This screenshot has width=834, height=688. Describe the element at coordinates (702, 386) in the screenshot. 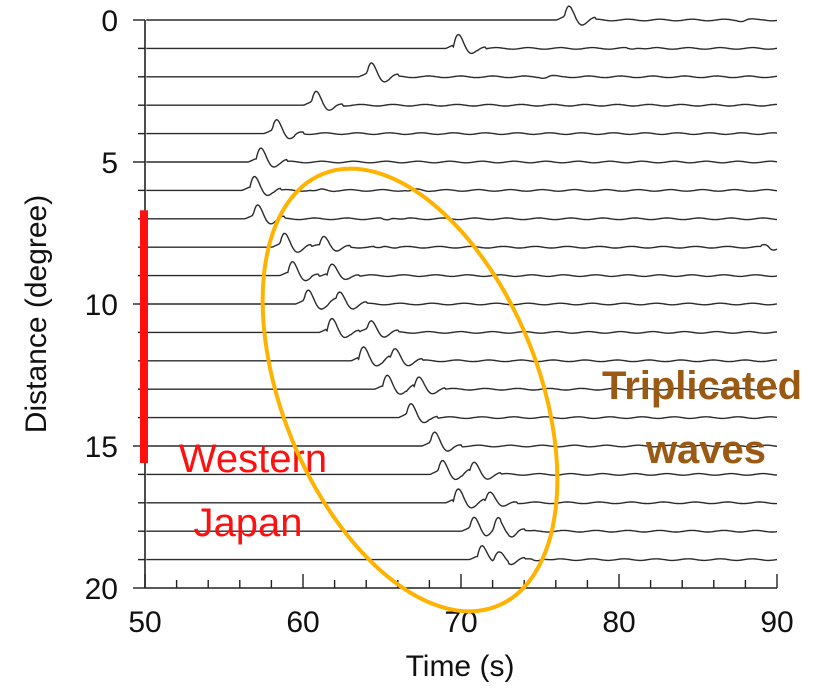

I see `triplicated-waves-label-line1: Triplicated` at that location.